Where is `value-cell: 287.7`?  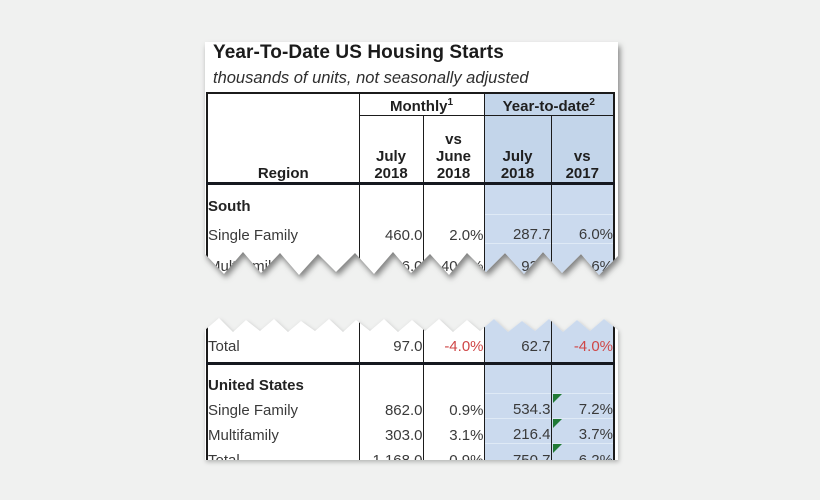 value-cell: 287.7 is located at coordinates (517, 229).